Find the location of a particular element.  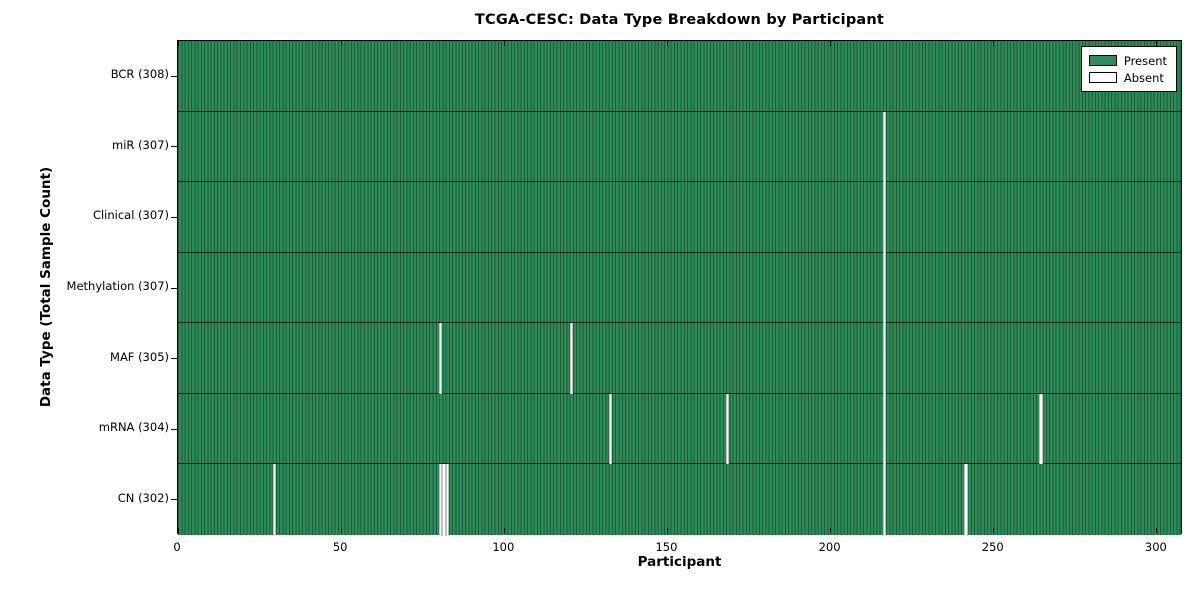

absent-swatch is located at coordinates (1102, 77).